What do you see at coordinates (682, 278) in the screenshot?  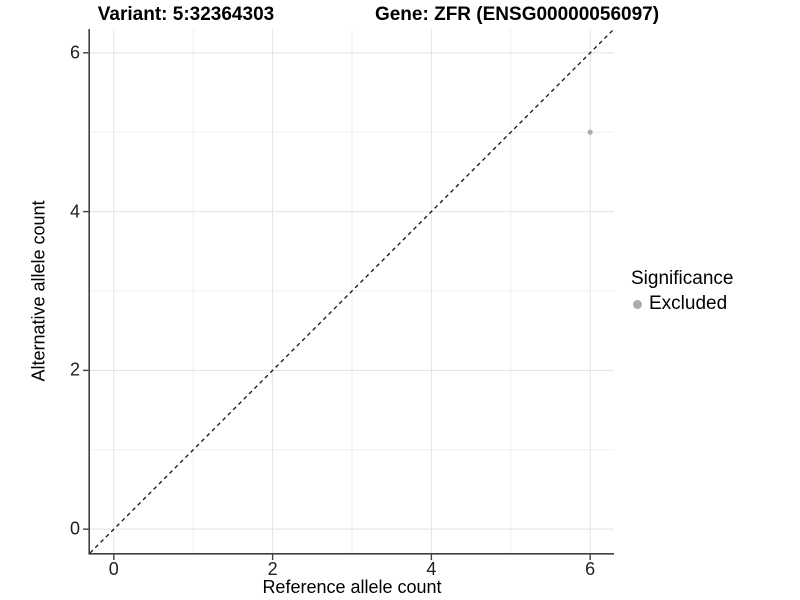 I see `legend-title: Significance` at bounding box center [682, 278].